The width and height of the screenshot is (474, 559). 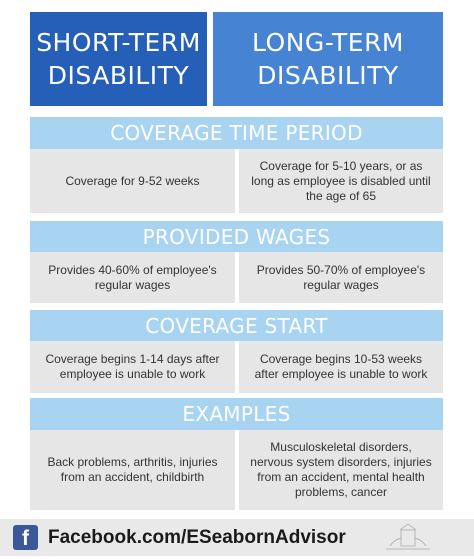 I want to click on long-term-disability-header: LONG-TERM DISABILITY, so click(x=328, y=59).